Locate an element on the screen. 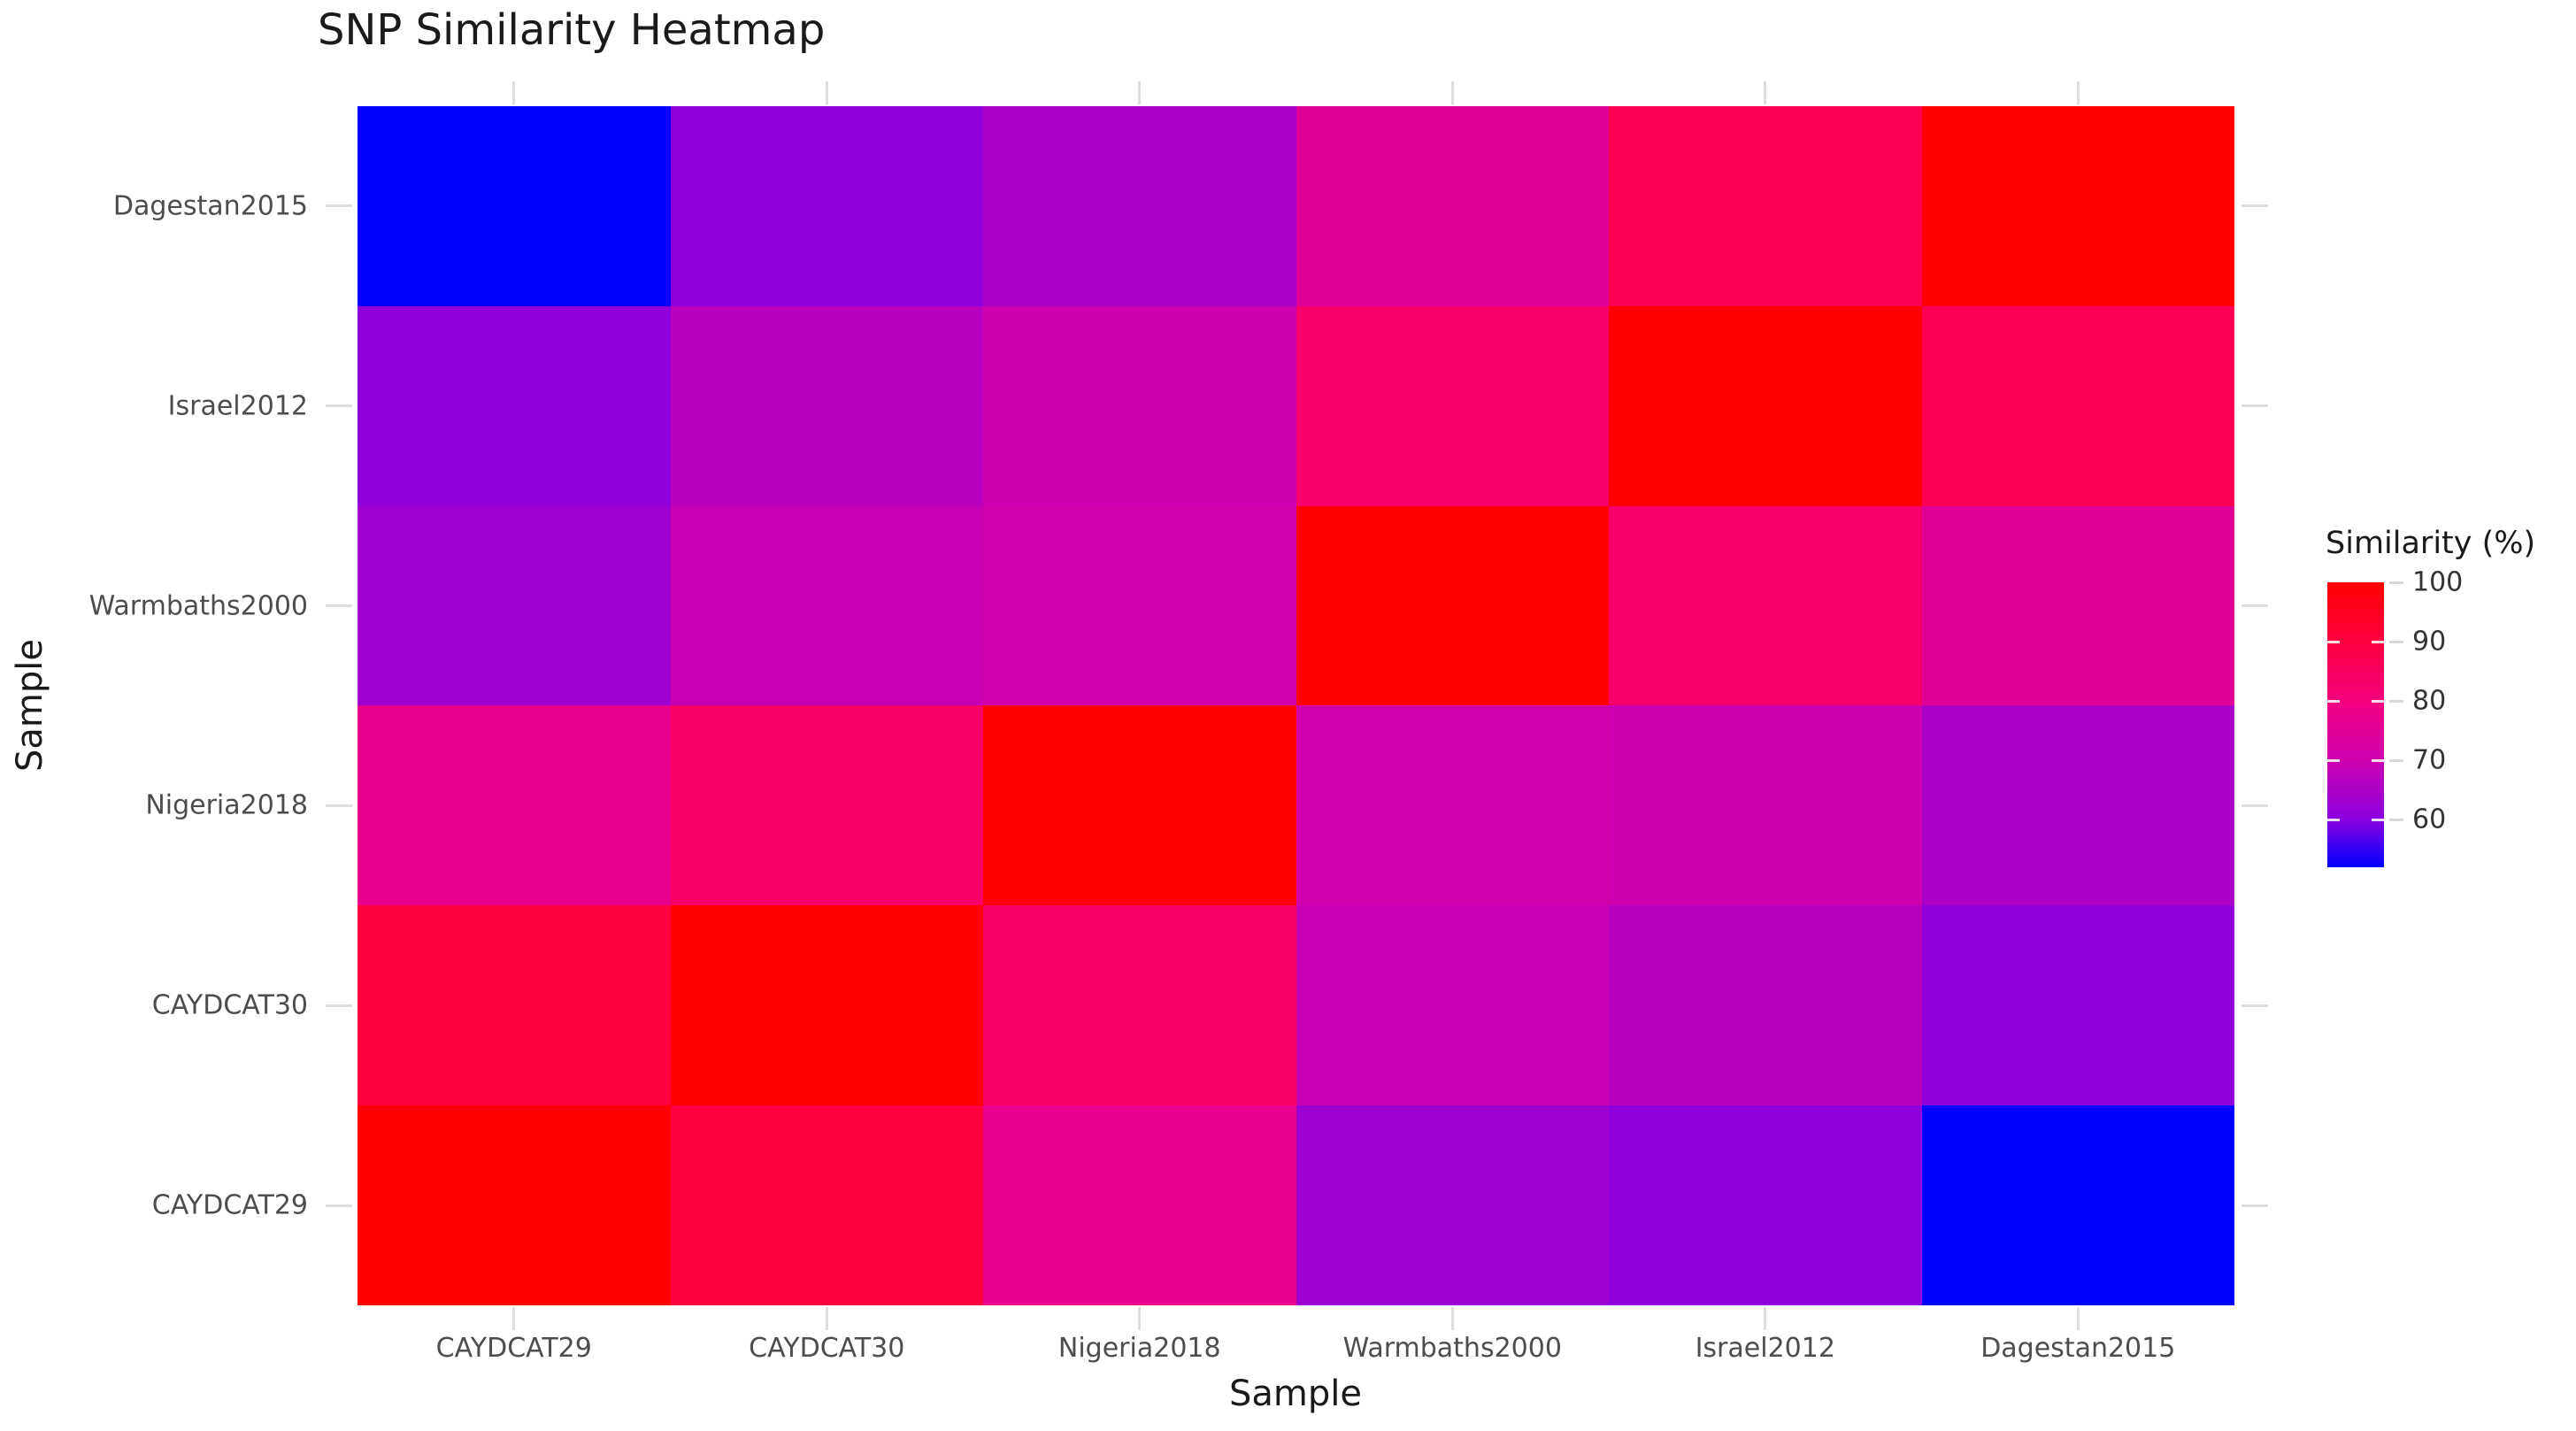 Image resolution: width=2576 pixels, height=1431 pixels. y-tick-label: CAYDCAT29 is located at coordinates (229, 1205).